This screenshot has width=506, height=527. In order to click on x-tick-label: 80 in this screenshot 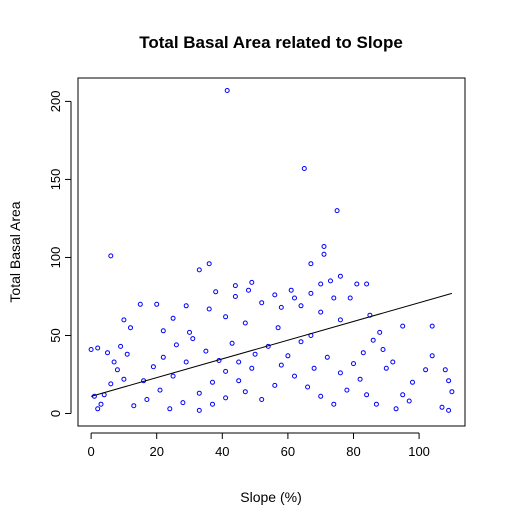, I will do `click(353, 451)`.